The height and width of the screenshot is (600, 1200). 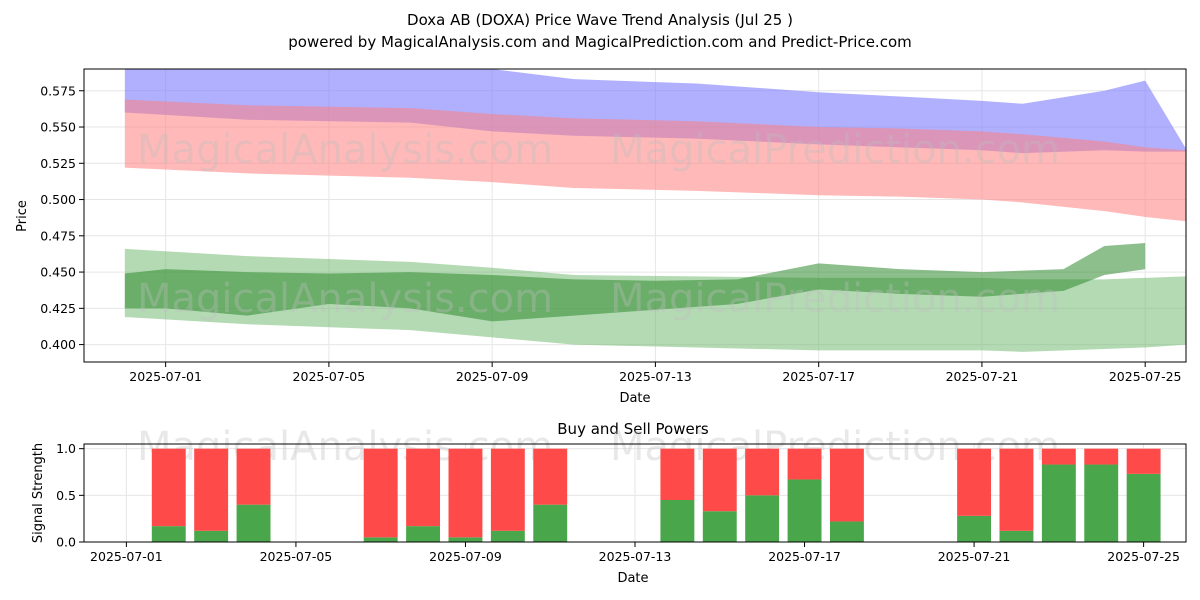 I want to click on price-y-tick-label: 0.500, so click(x=58, y=199).